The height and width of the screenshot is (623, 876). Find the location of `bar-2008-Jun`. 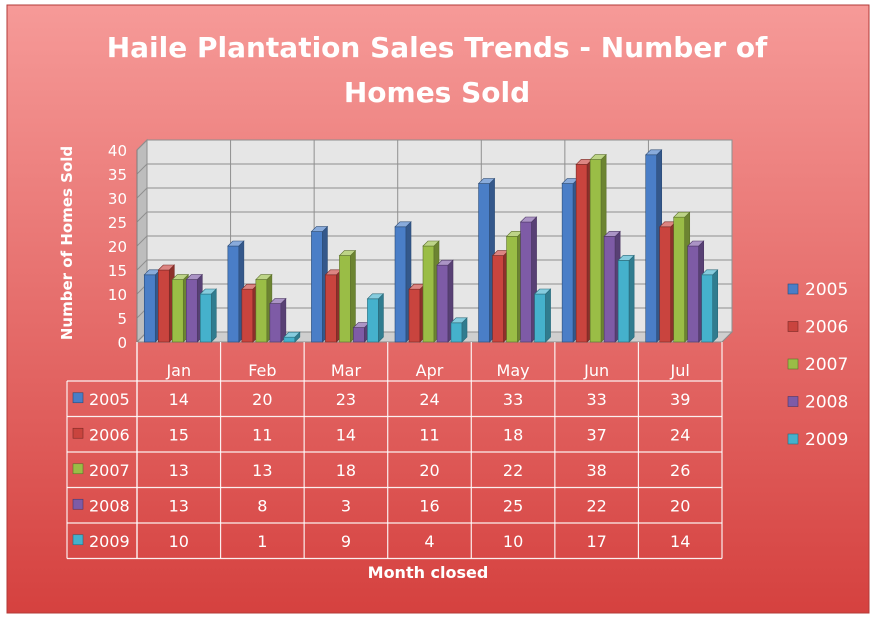

bar-2008-Jun is located at coordinates (612, 286).